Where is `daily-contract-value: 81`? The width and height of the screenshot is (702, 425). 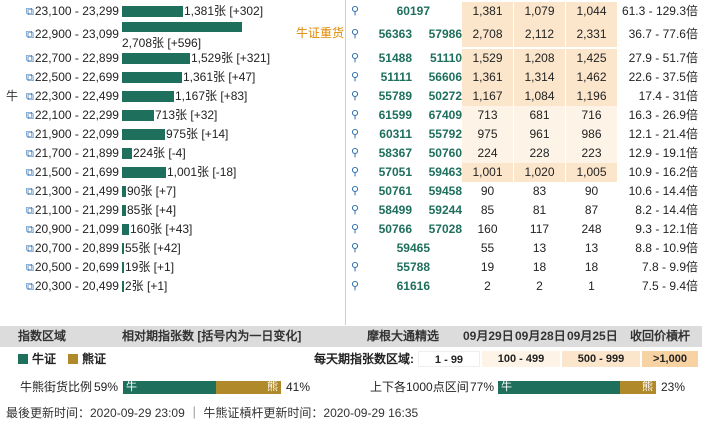 daily-contract-value: 81 is located at coordinates (539, 210).